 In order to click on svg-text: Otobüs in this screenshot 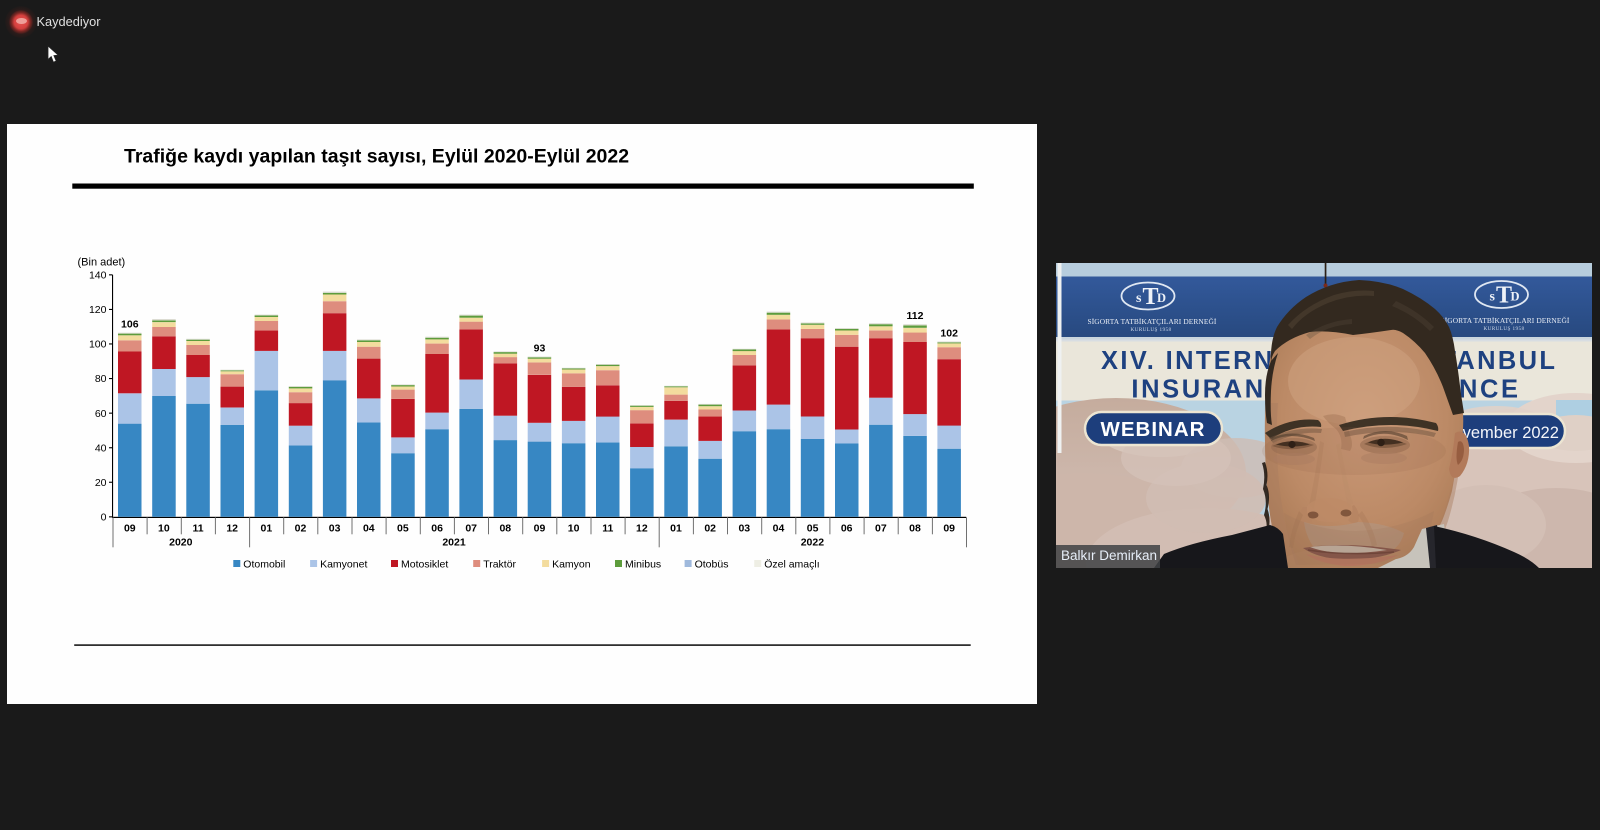, I will do `click(712, 564)`.